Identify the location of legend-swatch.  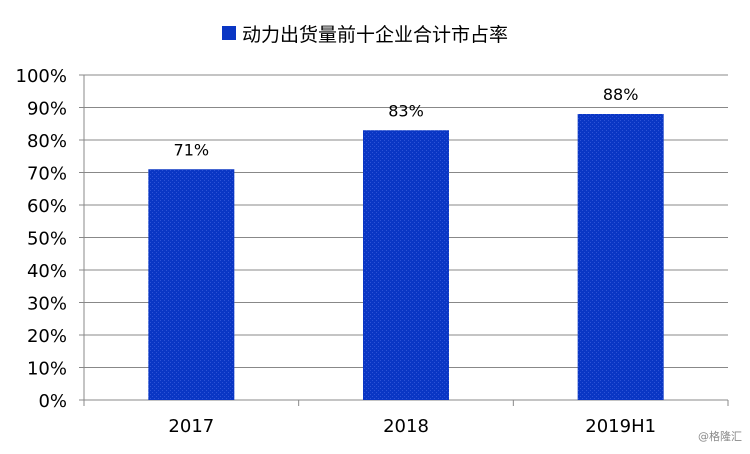
(229, 33).